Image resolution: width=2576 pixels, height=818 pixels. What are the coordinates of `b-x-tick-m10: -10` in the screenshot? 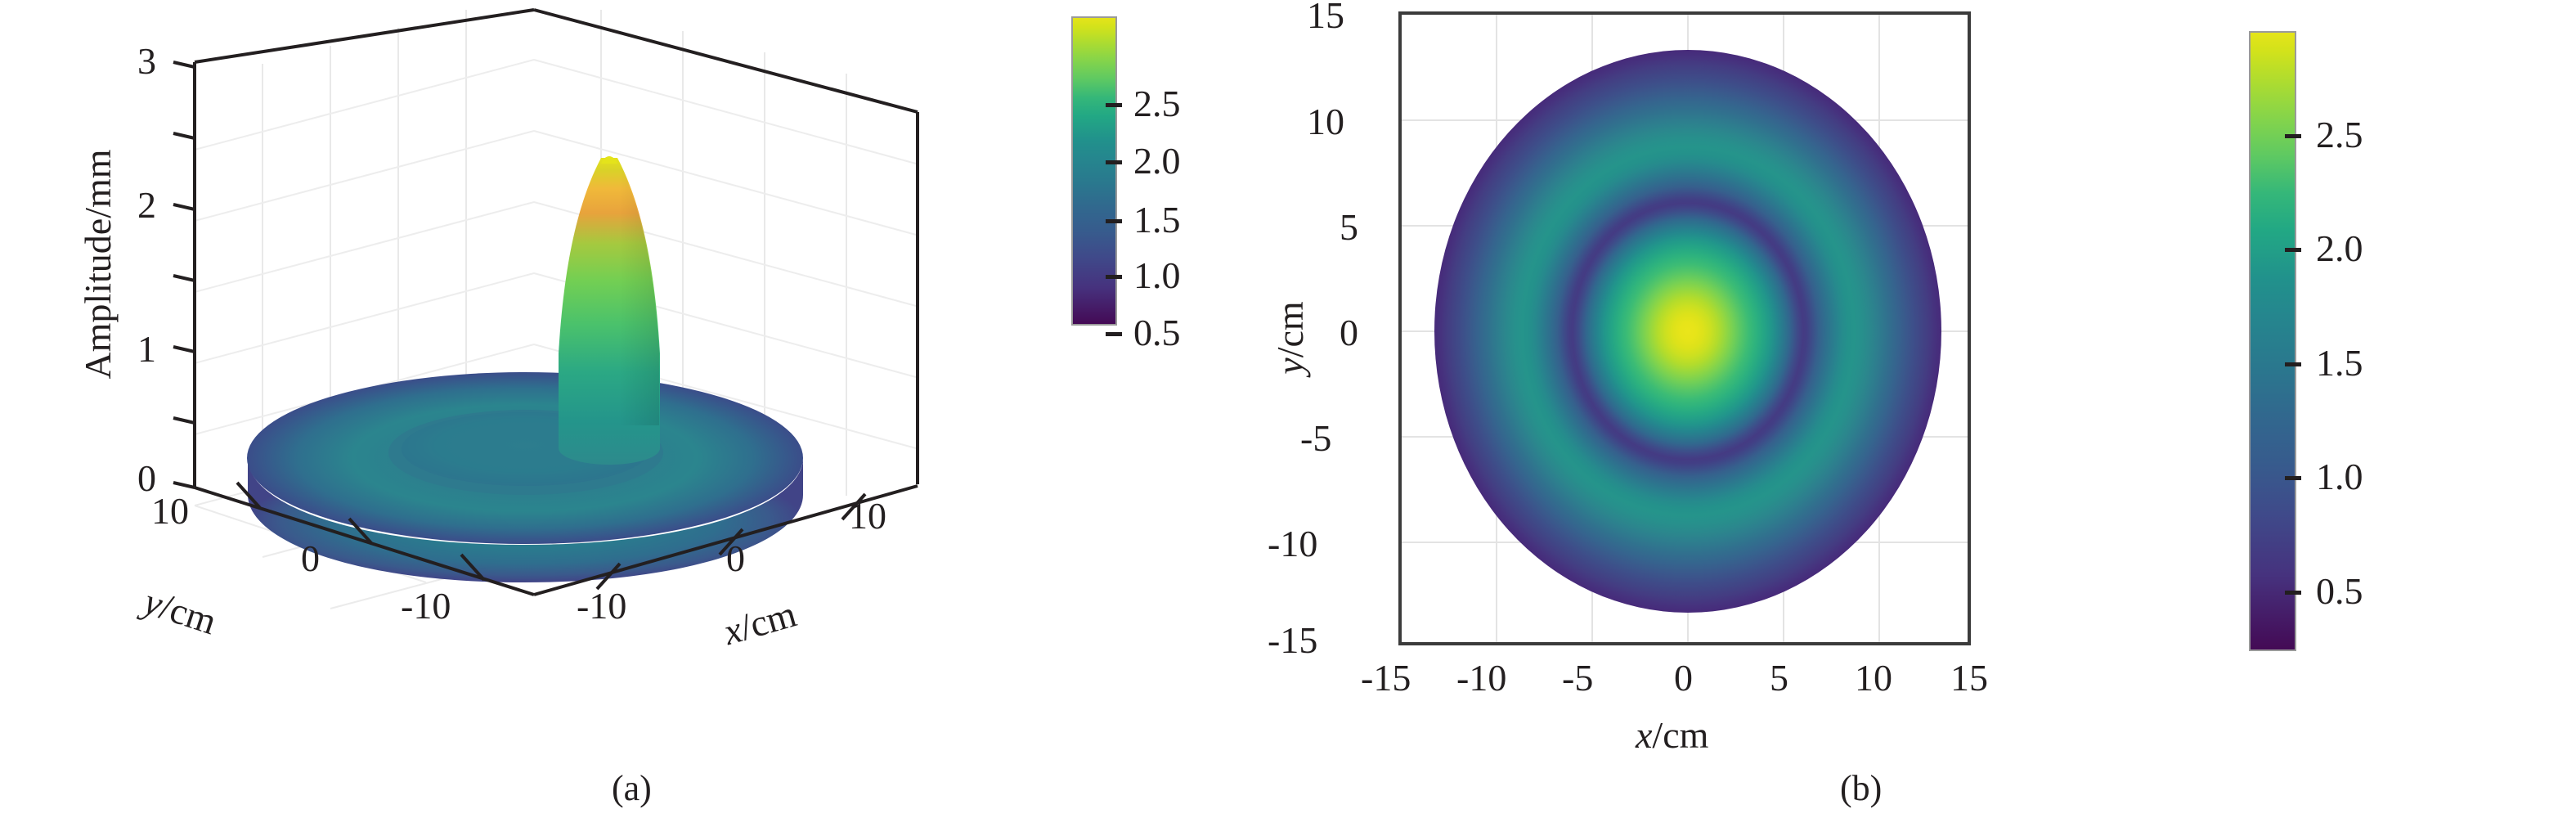 It's located at (1482, 678).